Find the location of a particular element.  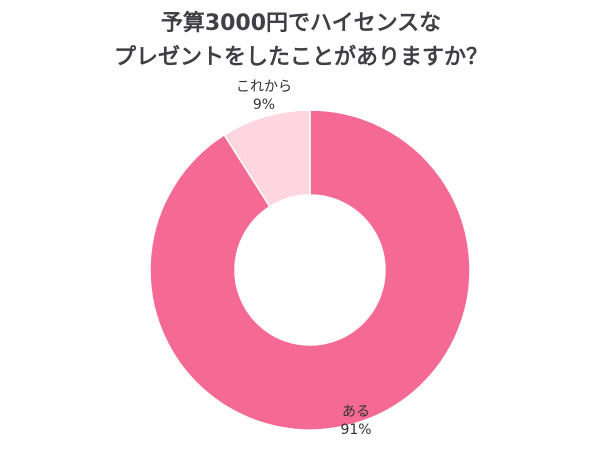

slice-value-label-2: 9% is located at coordinates (264, 105).